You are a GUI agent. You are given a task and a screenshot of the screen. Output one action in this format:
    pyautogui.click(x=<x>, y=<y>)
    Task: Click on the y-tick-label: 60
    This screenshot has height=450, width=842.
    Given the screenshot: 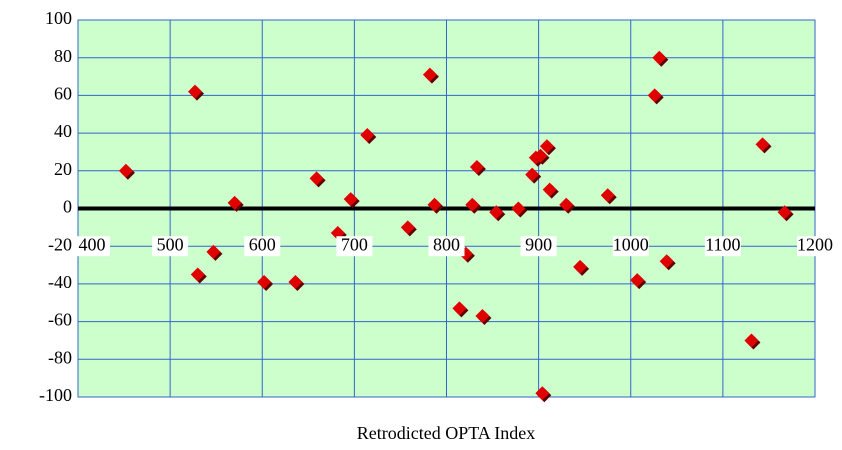 What is the action you would take?
    pyautogui.click(x=63, y=94)
    